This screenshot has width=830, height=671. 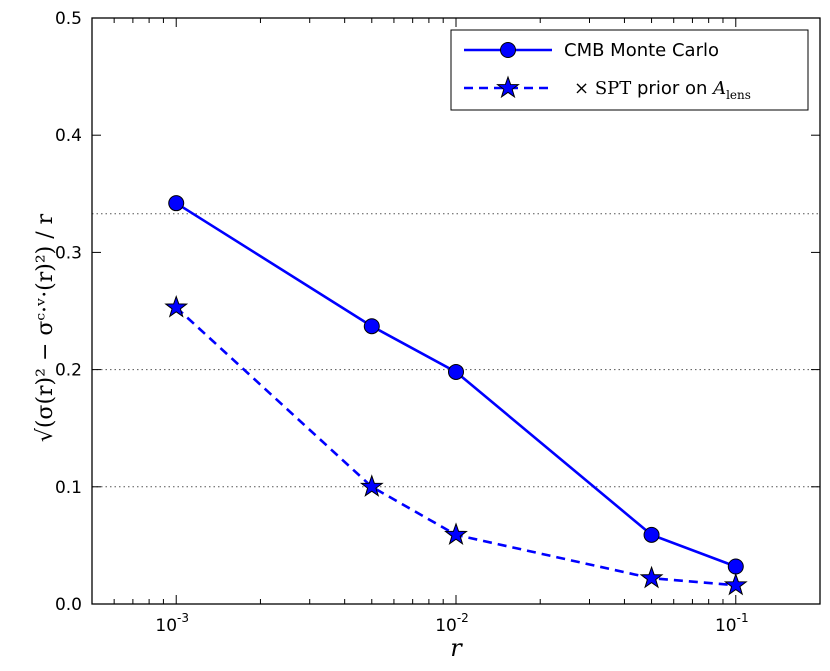 I want to click on y-tick-label: 0.2, so click(x=68, y=371).